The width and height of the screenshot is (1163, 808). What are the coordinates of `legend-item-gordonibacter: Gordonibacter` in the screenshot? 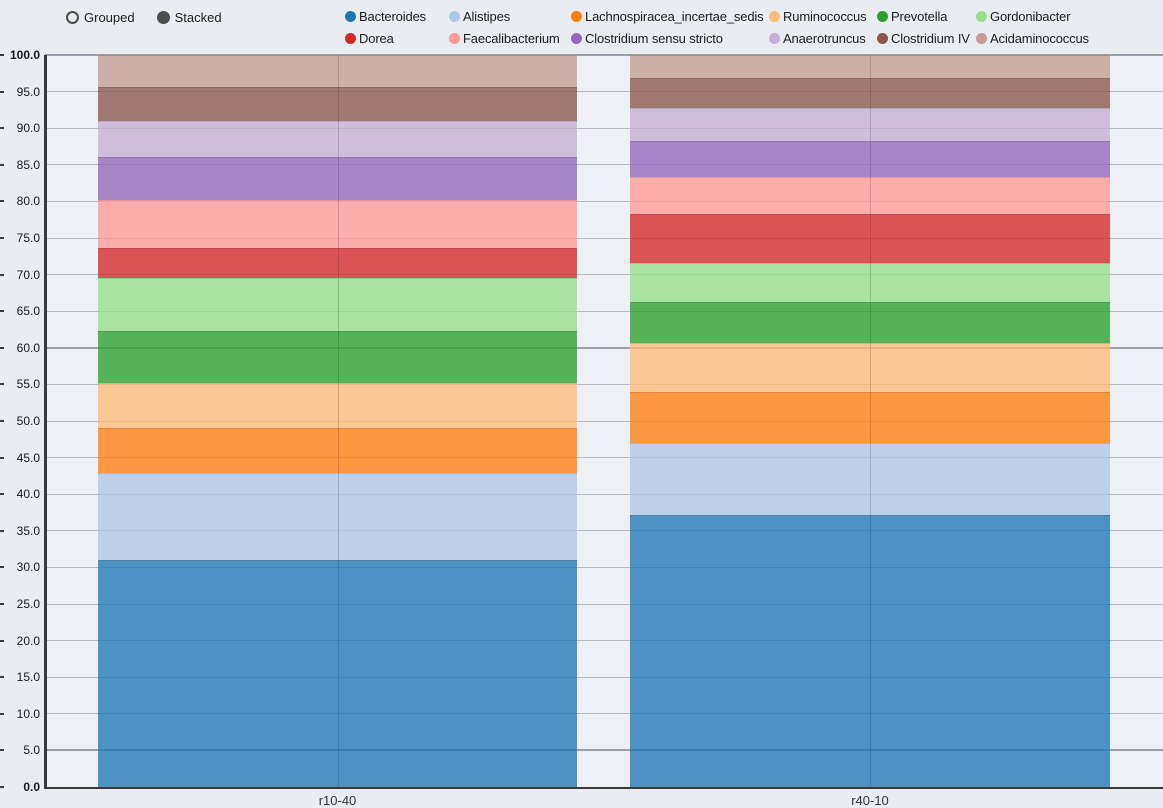 It's located at (1032, 16).